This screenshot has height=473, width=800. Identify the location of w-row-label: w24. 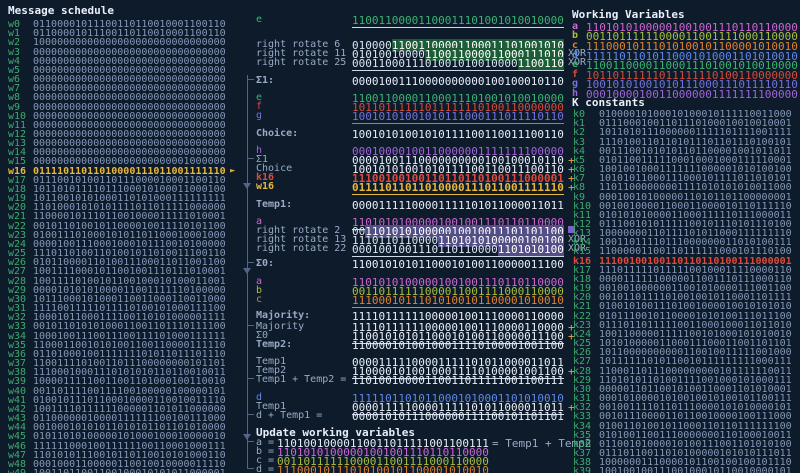
(17, 244).